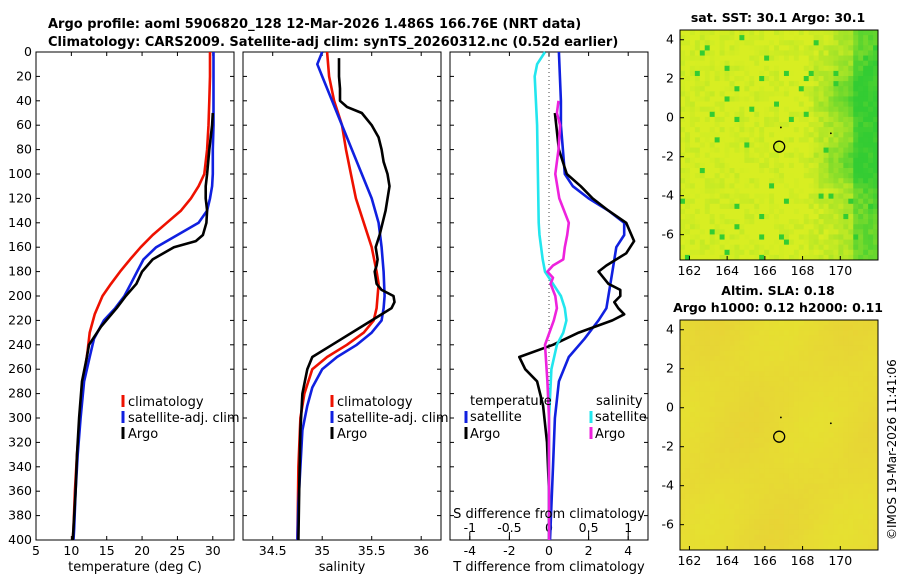  I want to click on sla-map-title-2: Argo h1000: 0.12 h2000: 0.11, so click(778, 307).